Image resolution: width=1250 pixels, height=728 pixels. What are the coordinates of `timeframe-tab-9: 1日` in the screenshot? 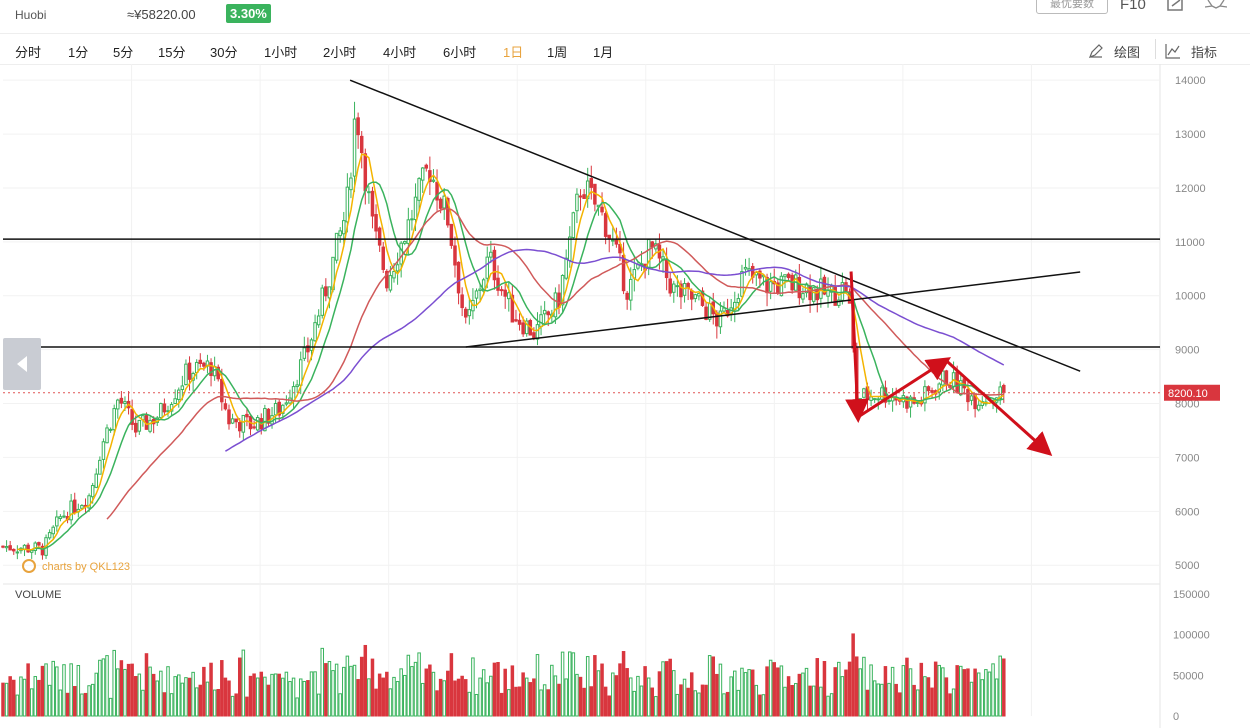 It's located at (513, 52).